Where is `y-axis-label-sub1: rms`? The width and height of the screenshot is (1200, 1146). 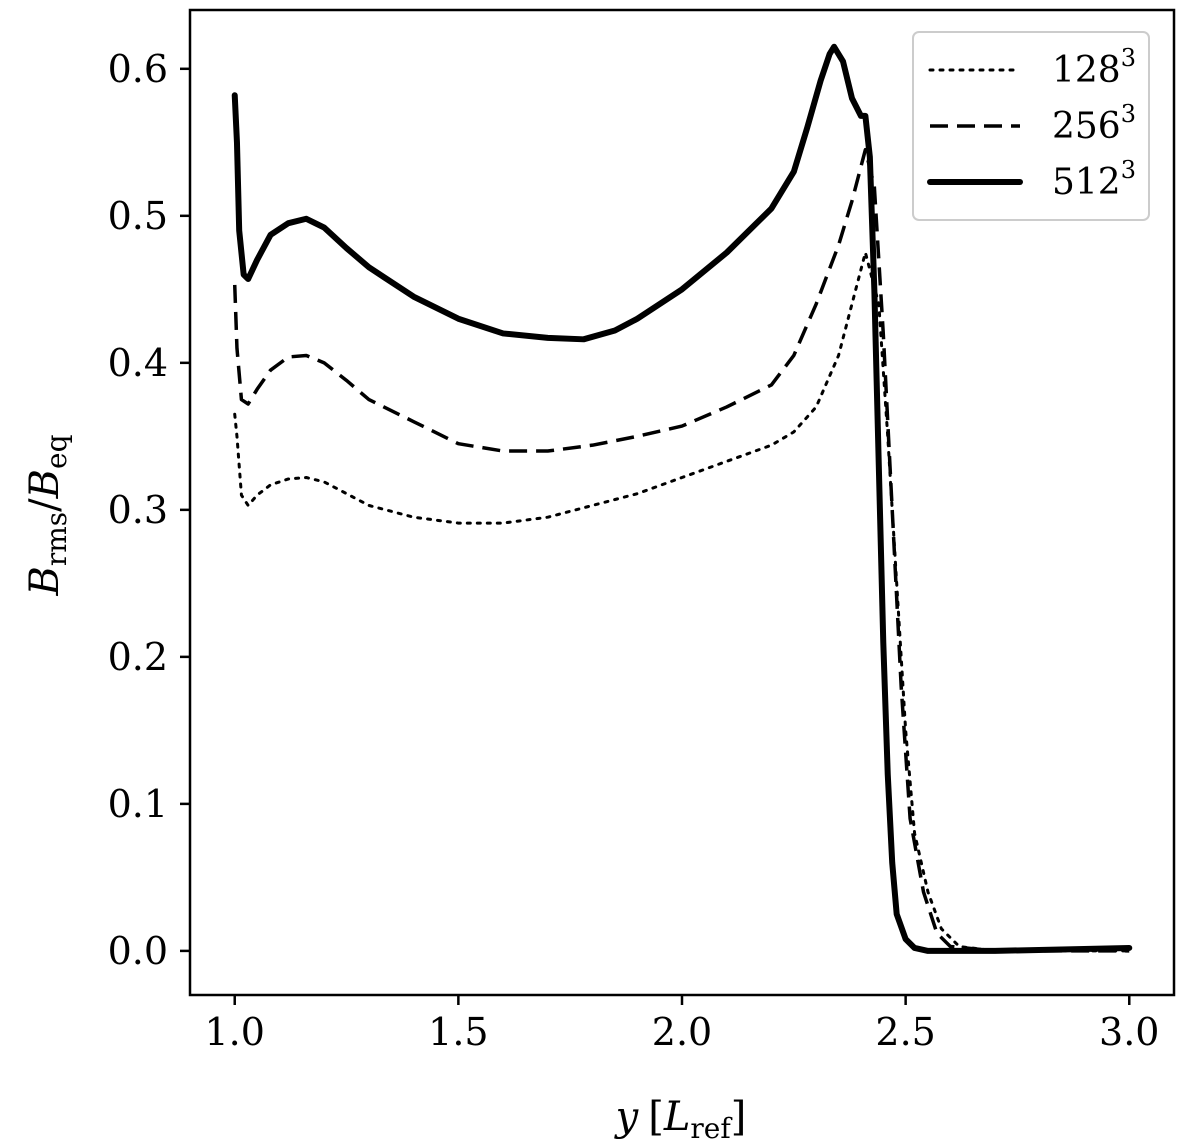 y-axis-label-sub1: rms is located at coordinates (56, 539).